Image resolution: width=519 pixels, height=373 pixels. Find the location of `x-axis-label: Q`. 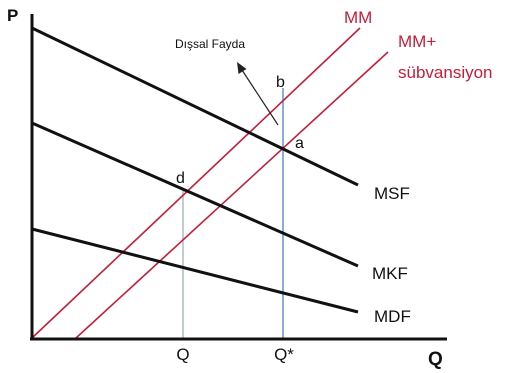

x-axis-label: Q is located at coordinates (435, 359).